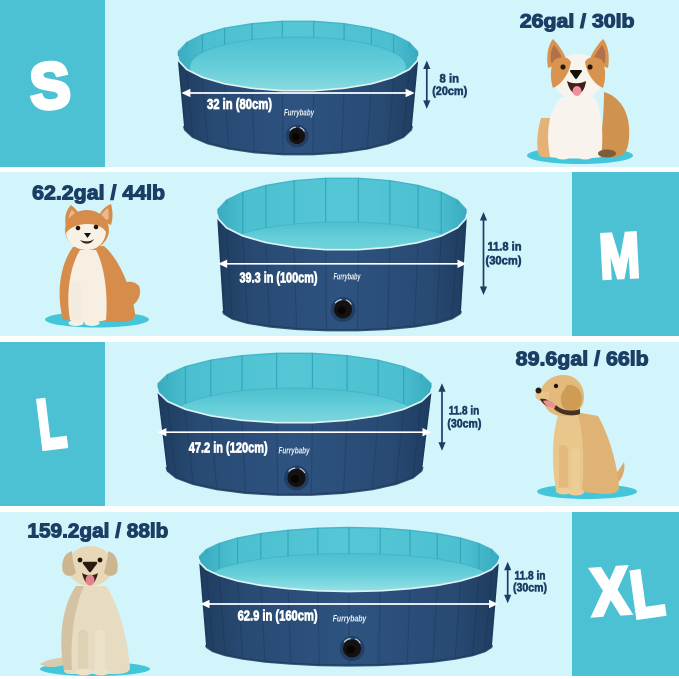 This screenshot has height=679, width=679. What do you see at coordinates (97, 531) in the screenshot?
I see `svg-text: 159.2gal / 88lb` at bounding box center [97, 531].